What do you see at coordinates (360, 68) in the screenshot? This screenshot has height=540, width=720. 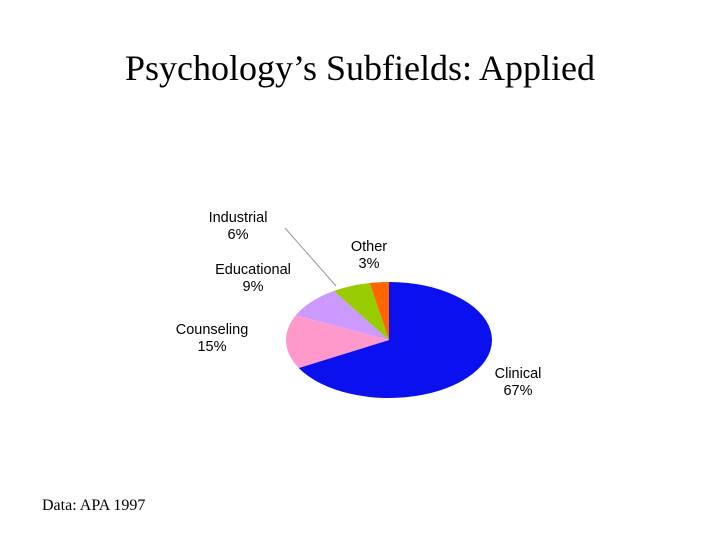 I see `chart-title: Psychology’s Subfields: Applied` at bounding box center [360, 68].